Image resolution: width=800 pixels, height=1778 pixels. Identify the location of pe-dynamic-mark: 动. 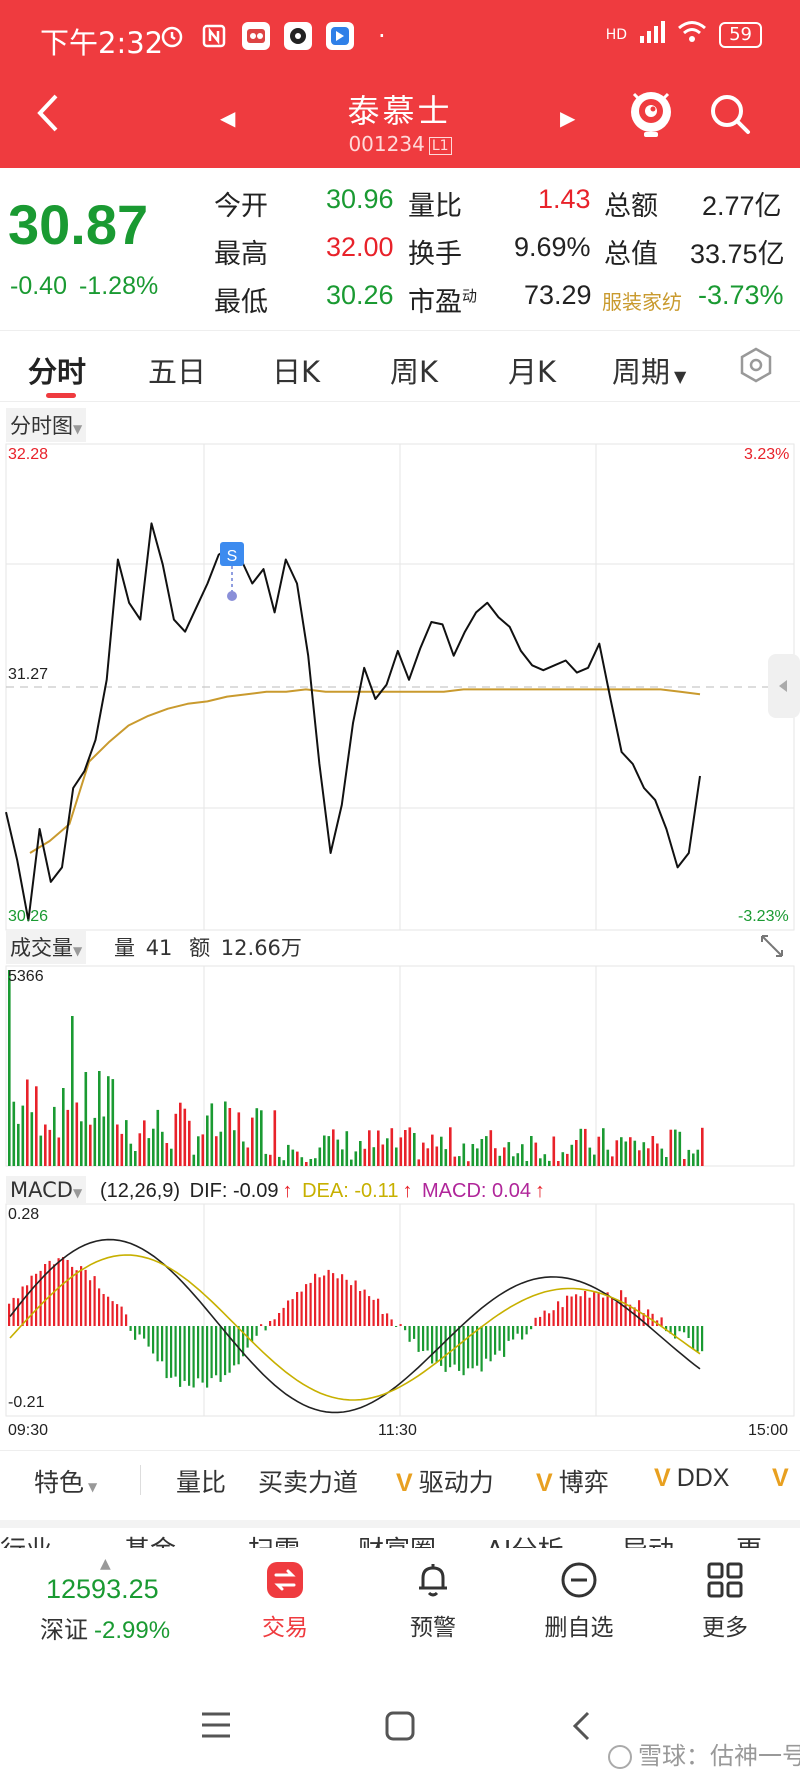
(470, 296).